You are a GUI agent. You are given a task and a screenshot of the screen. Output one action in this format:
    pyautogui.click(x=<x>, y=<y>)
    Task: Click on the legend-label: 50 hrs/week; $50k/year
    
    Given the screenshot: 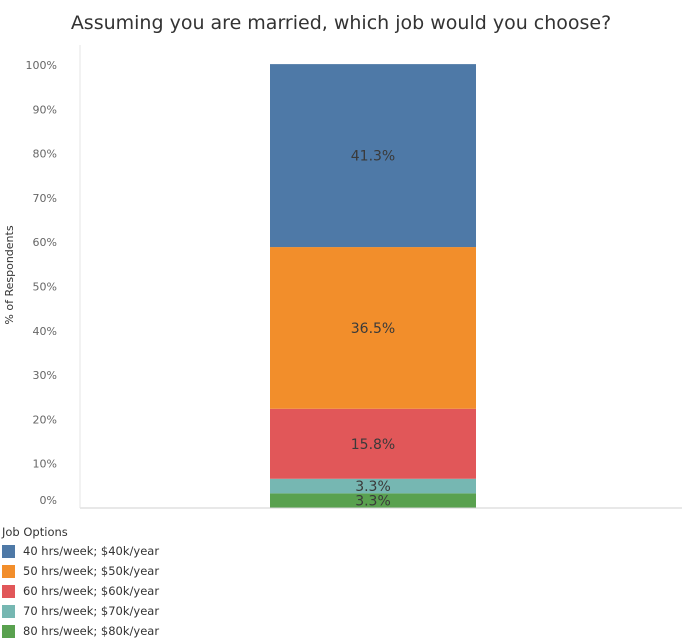 What is the action you would take?
    pyautogui.click(x=91, y=571)
    